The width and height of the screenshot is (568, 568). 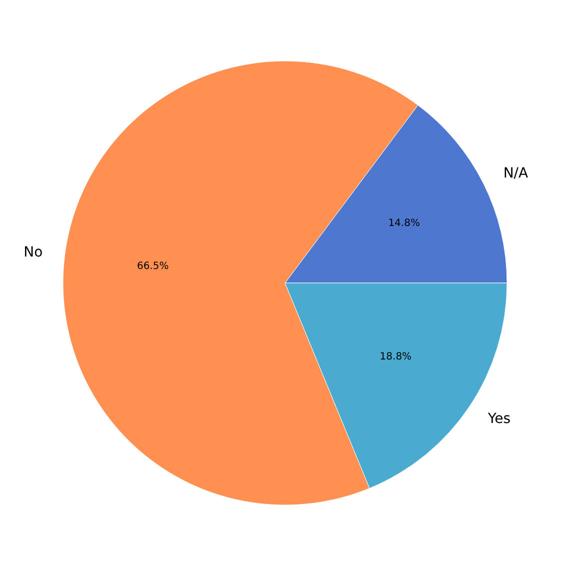 What do you see at coordinates (516, 174) in the screenshot?
I see `slice-label: N/A` at bounding box center [516, 174].